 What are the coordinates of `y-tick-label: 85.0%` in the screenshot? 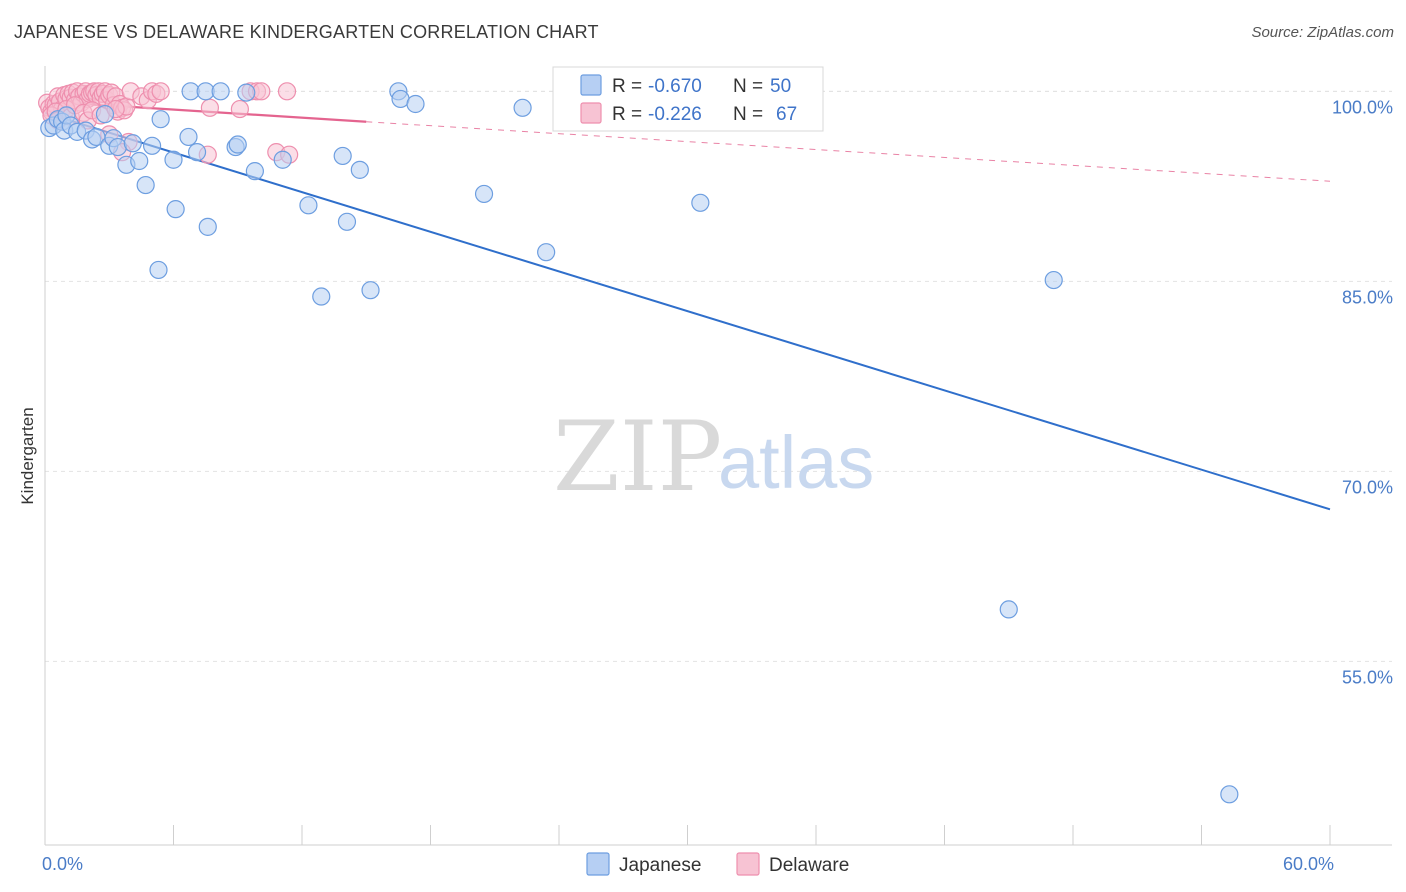 It's located at (1367, 297).